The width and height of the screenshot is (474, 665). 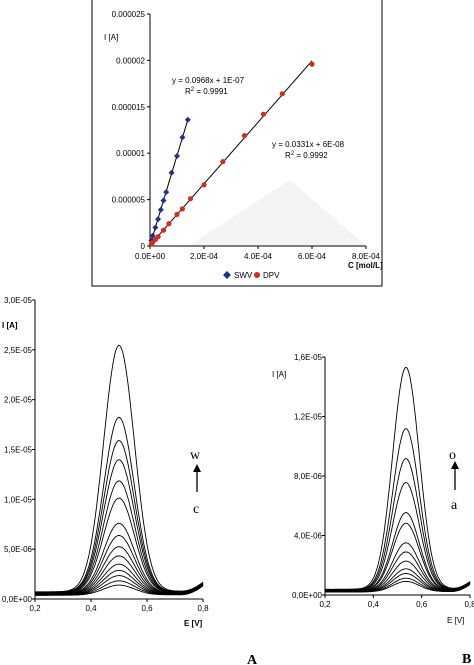 I want to click on panel-b-x-ticks: 0,2 0,4 0,6 0,8, so click(x=396, y=602).